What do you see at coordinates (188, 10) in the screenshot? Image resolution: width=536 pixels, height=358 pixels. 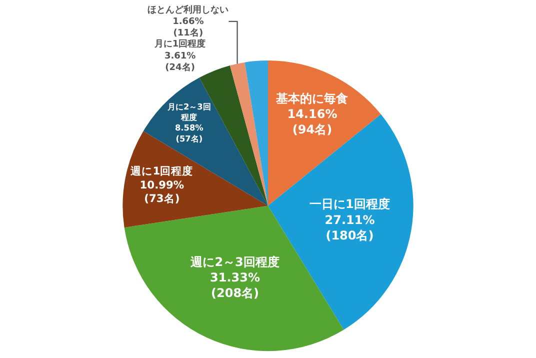 I see `slice-label: ほとんど利用しない` at bounding box center [188, 10].